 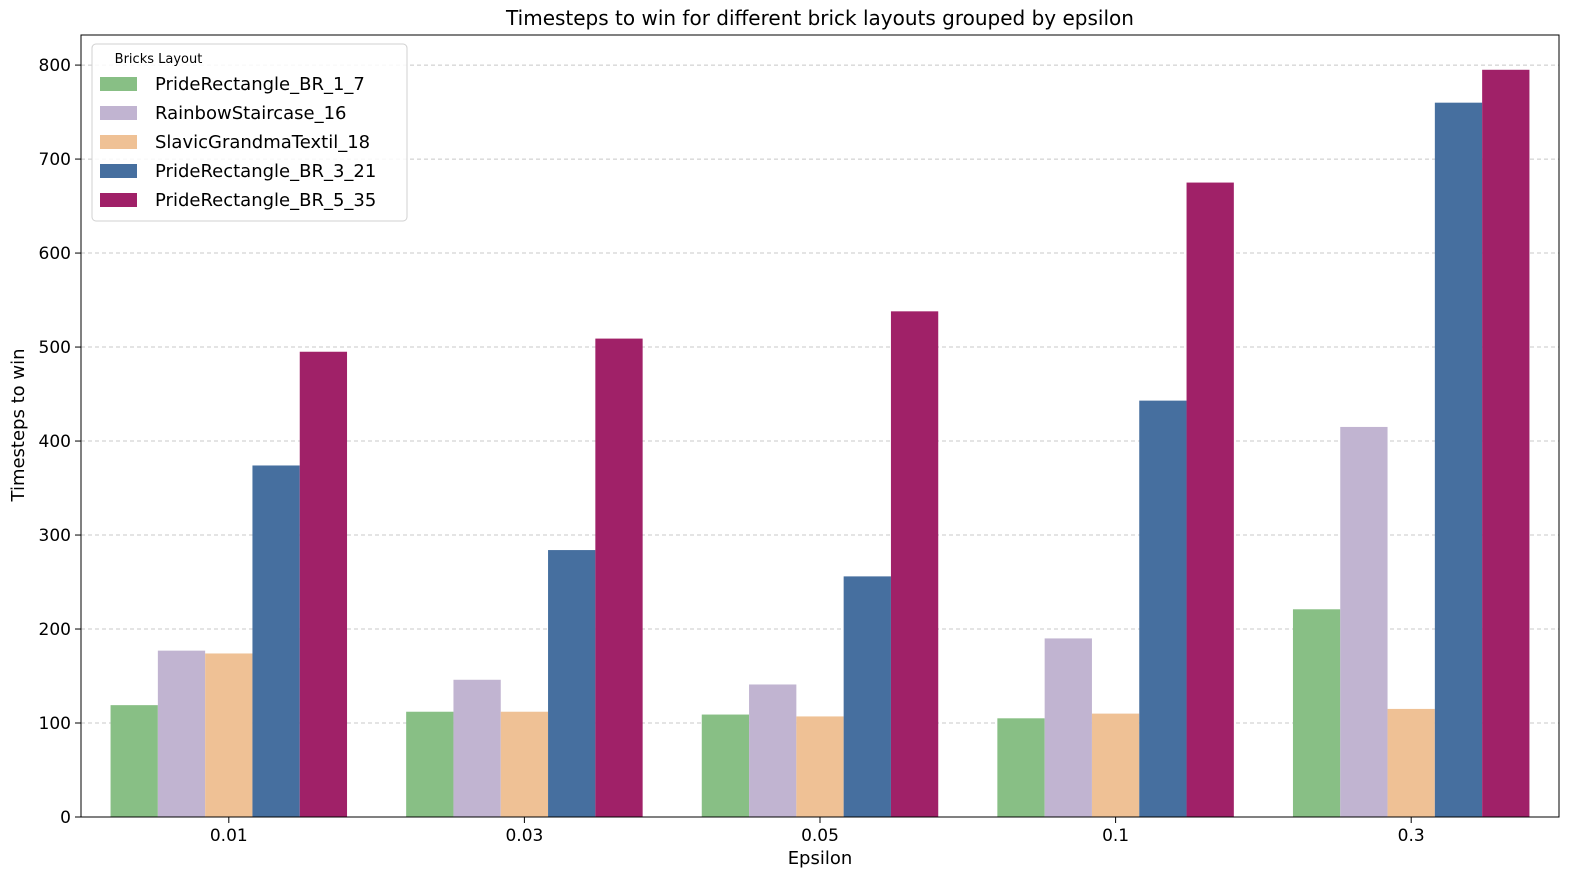 I want to click on y-tick-label: 500, so click(x=55, y=348).